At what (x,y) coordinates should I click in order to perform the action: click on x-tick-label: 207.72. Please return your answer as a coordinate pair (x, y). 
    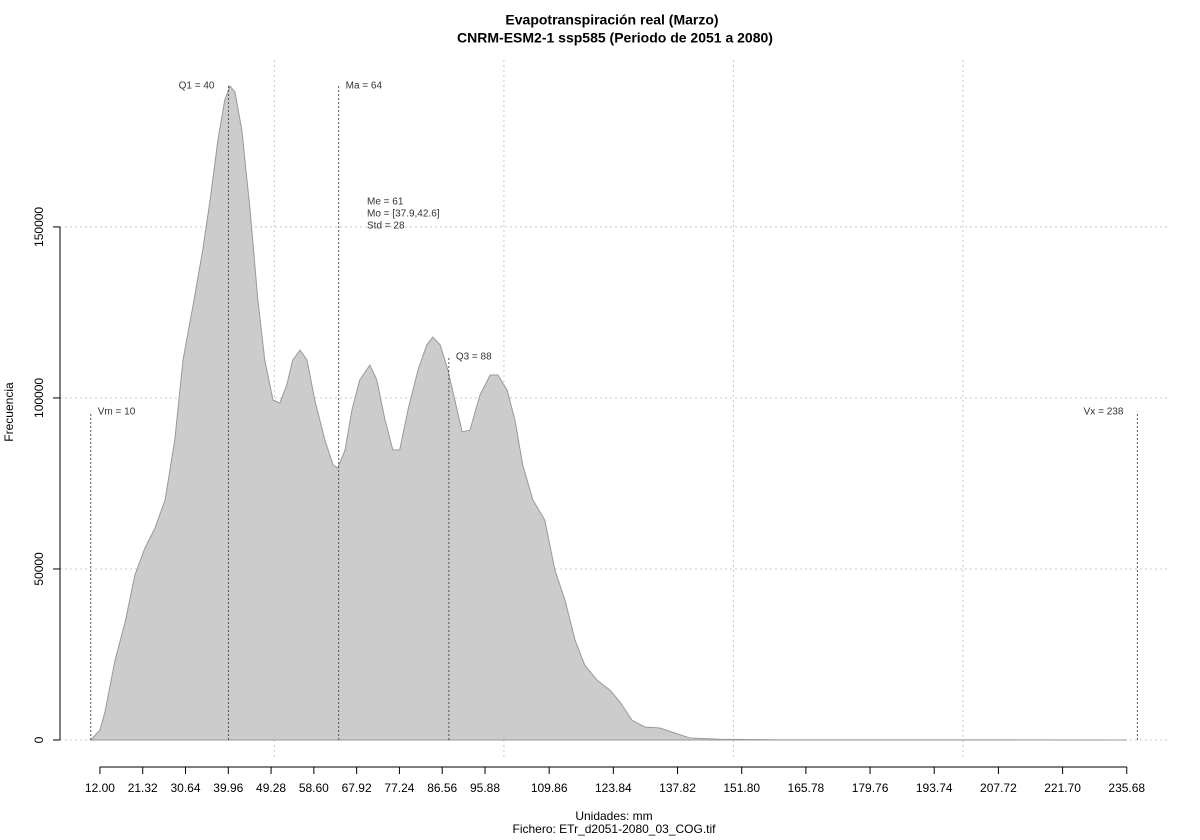
    Looking at the image, I should click on (998, 788).